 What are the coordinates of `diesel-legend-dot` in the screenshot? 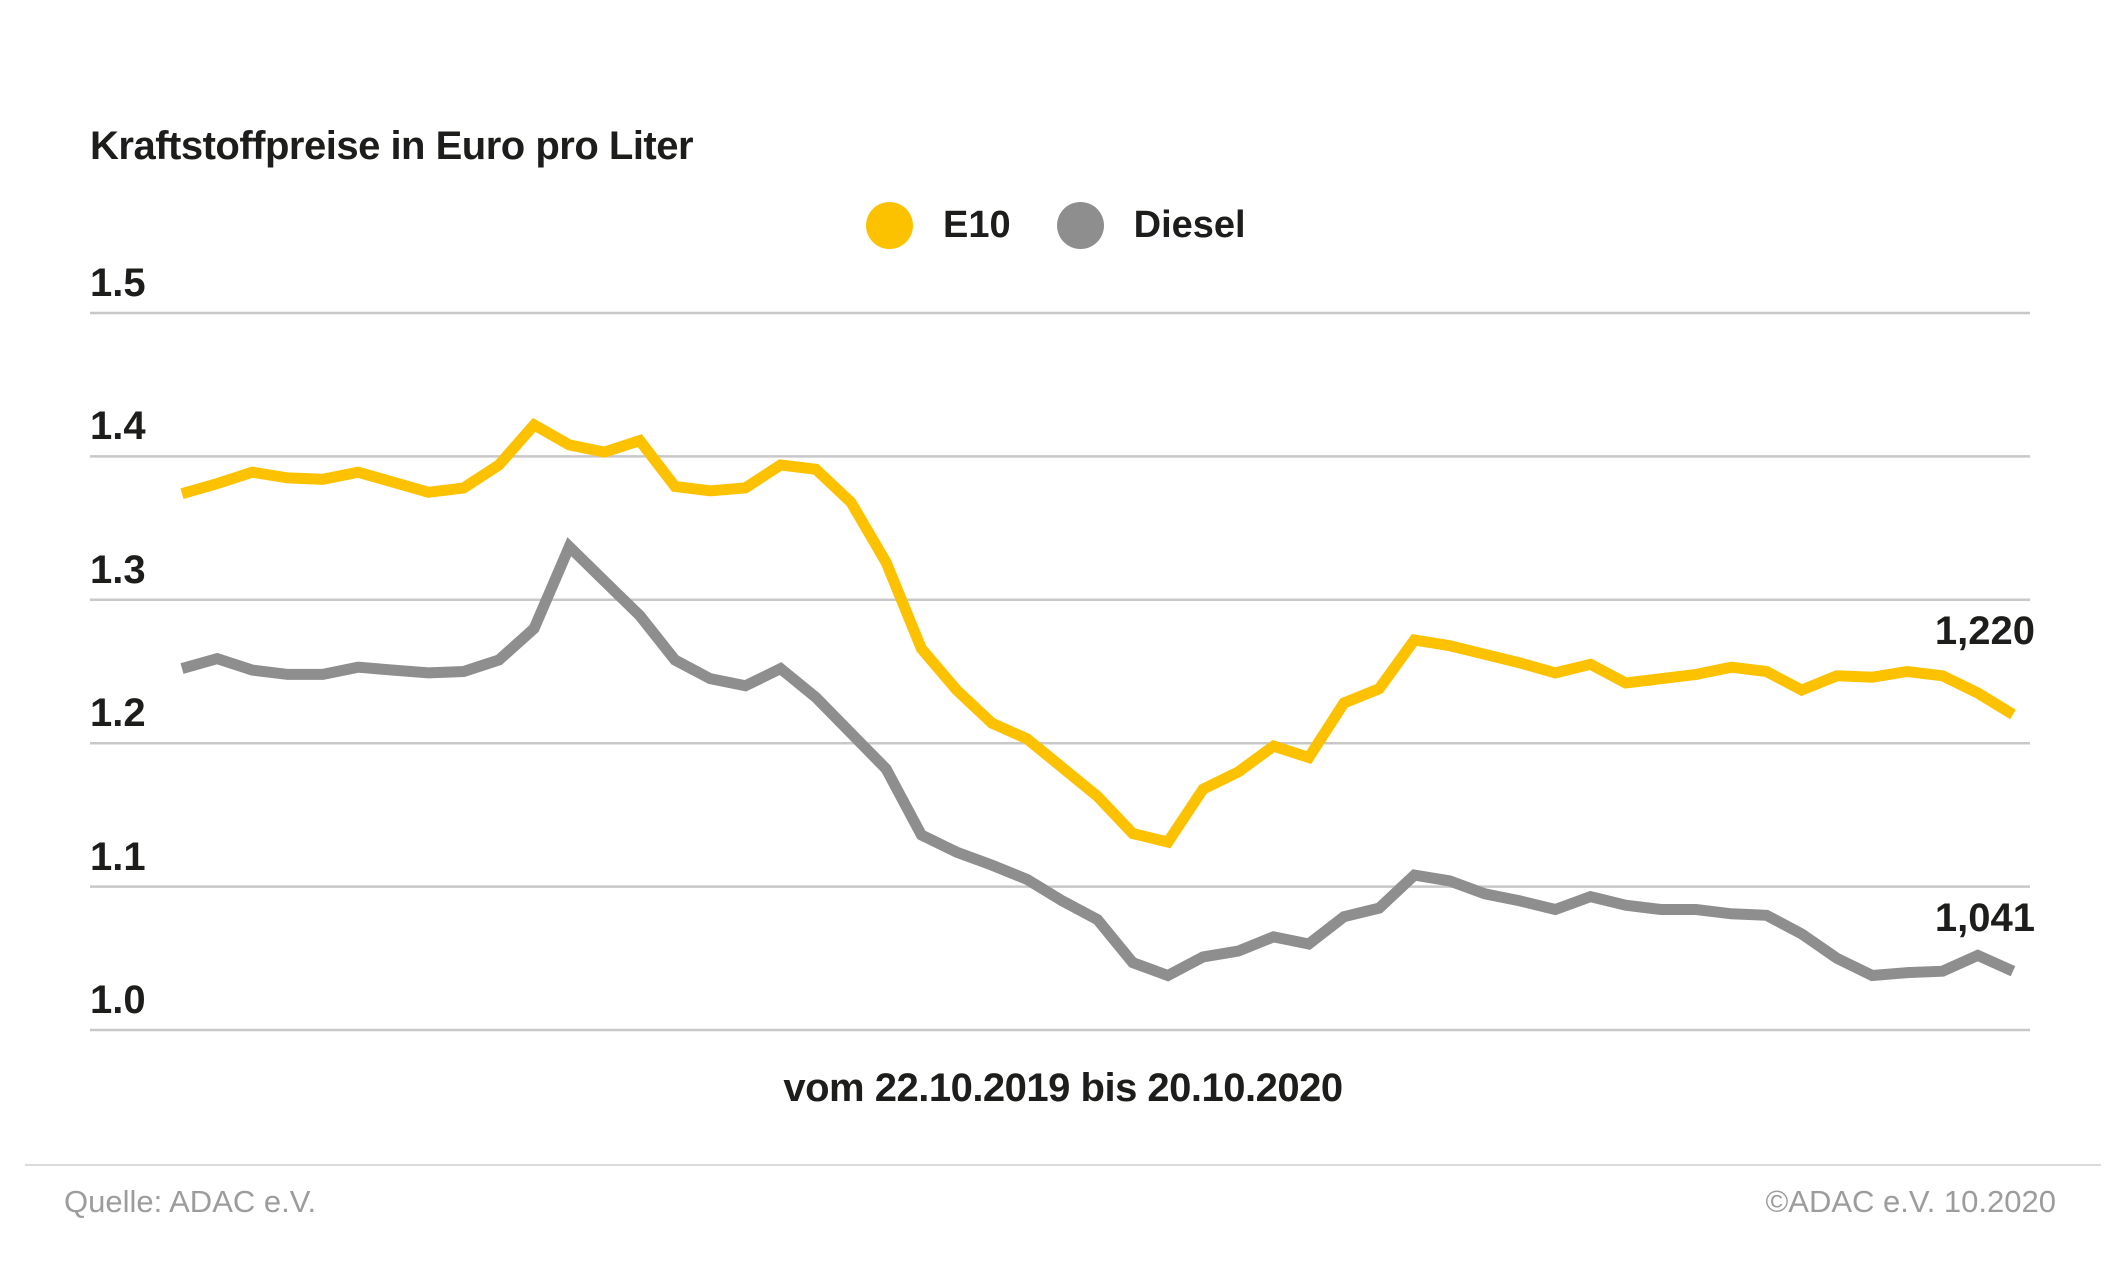 It's located at (1080, 225).